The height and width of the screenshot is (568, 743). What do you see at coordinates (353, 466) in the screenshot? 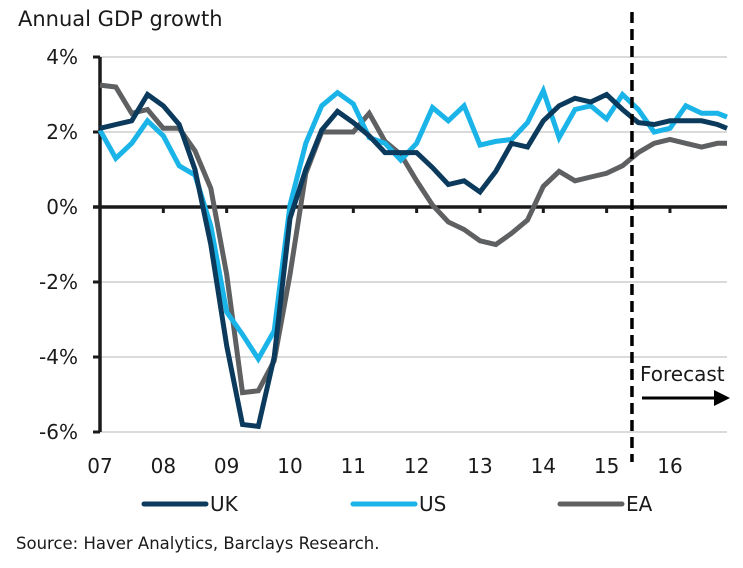
I see `x-tick-label: 11` at bounding box center [353, 466].